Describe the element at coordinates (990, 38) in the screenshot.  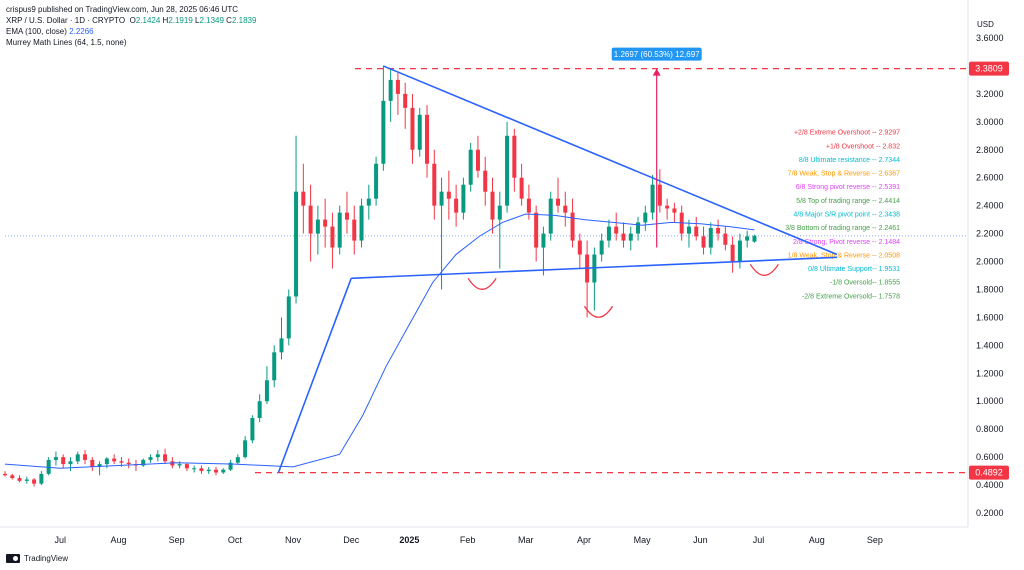
I see `y-tick-label: 3.6000` at that location.